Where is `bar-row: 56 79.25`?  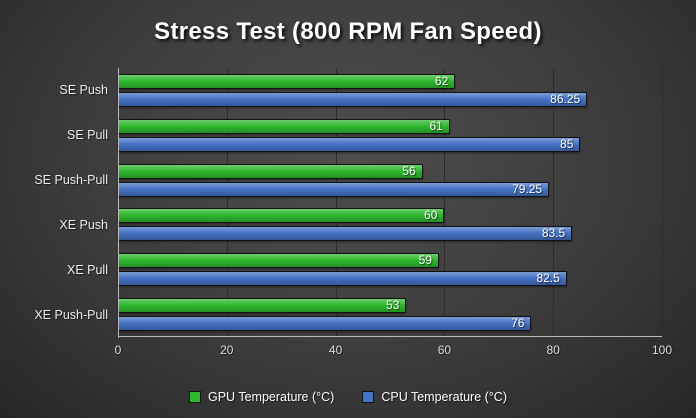 bar-row: 56 79.25 is located at coordinates (390, 180).